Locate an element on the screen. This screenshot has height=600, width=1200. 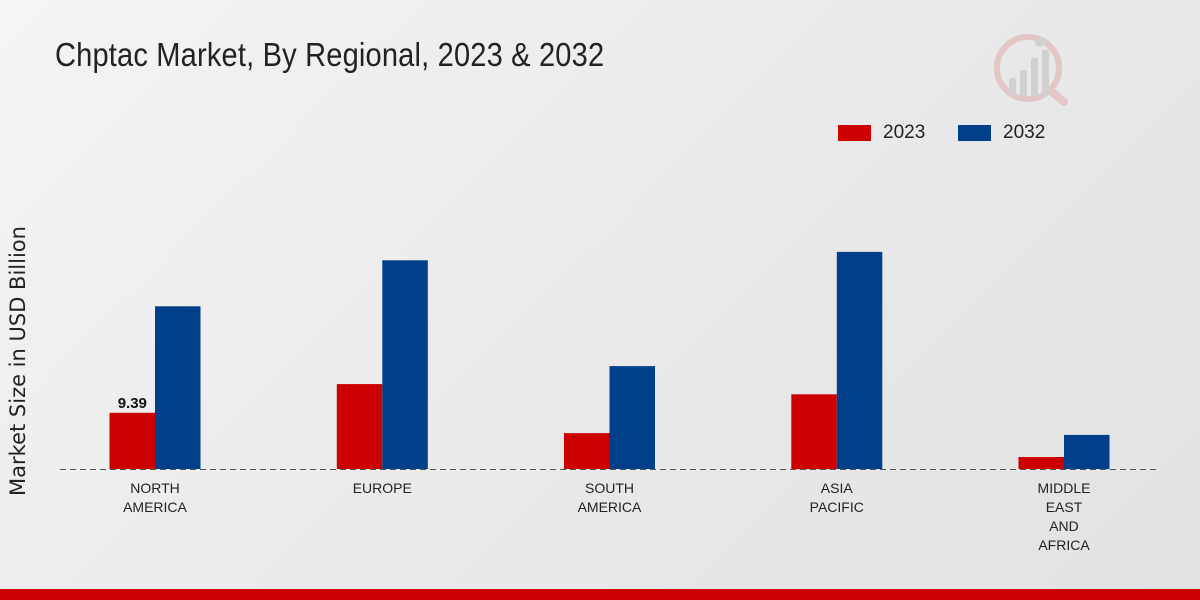
x-tick-label-asia-pacific-line-2: PACIFIC is located at coordinates (837, 507).